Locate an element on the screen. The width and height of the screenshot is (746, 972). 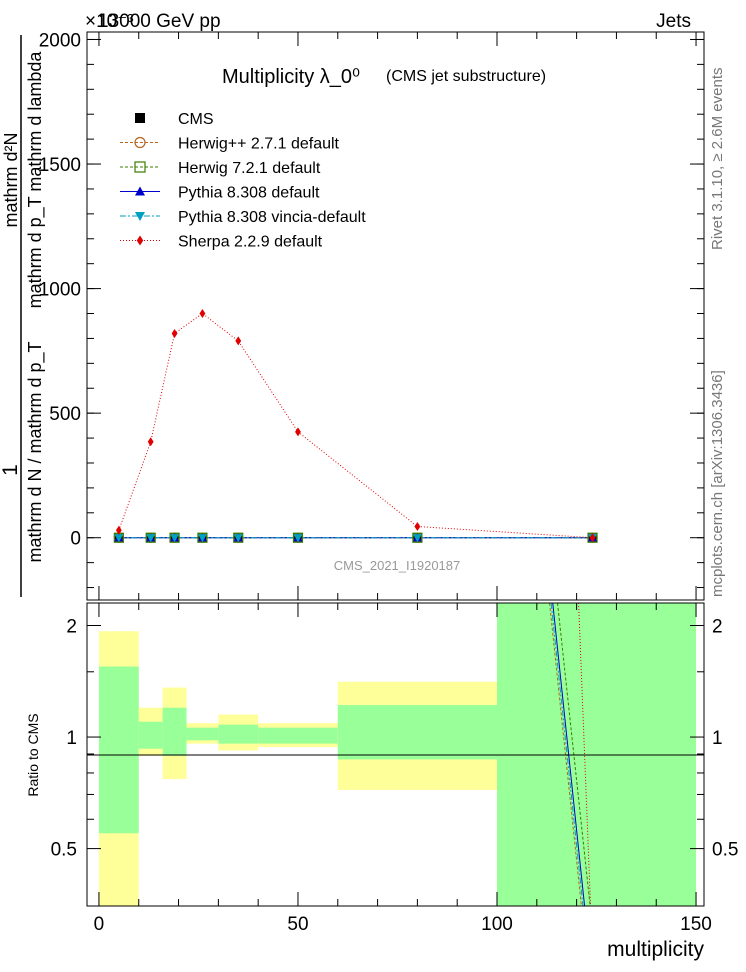
x-tick-label: 150 is located at coordinates (696, 924).